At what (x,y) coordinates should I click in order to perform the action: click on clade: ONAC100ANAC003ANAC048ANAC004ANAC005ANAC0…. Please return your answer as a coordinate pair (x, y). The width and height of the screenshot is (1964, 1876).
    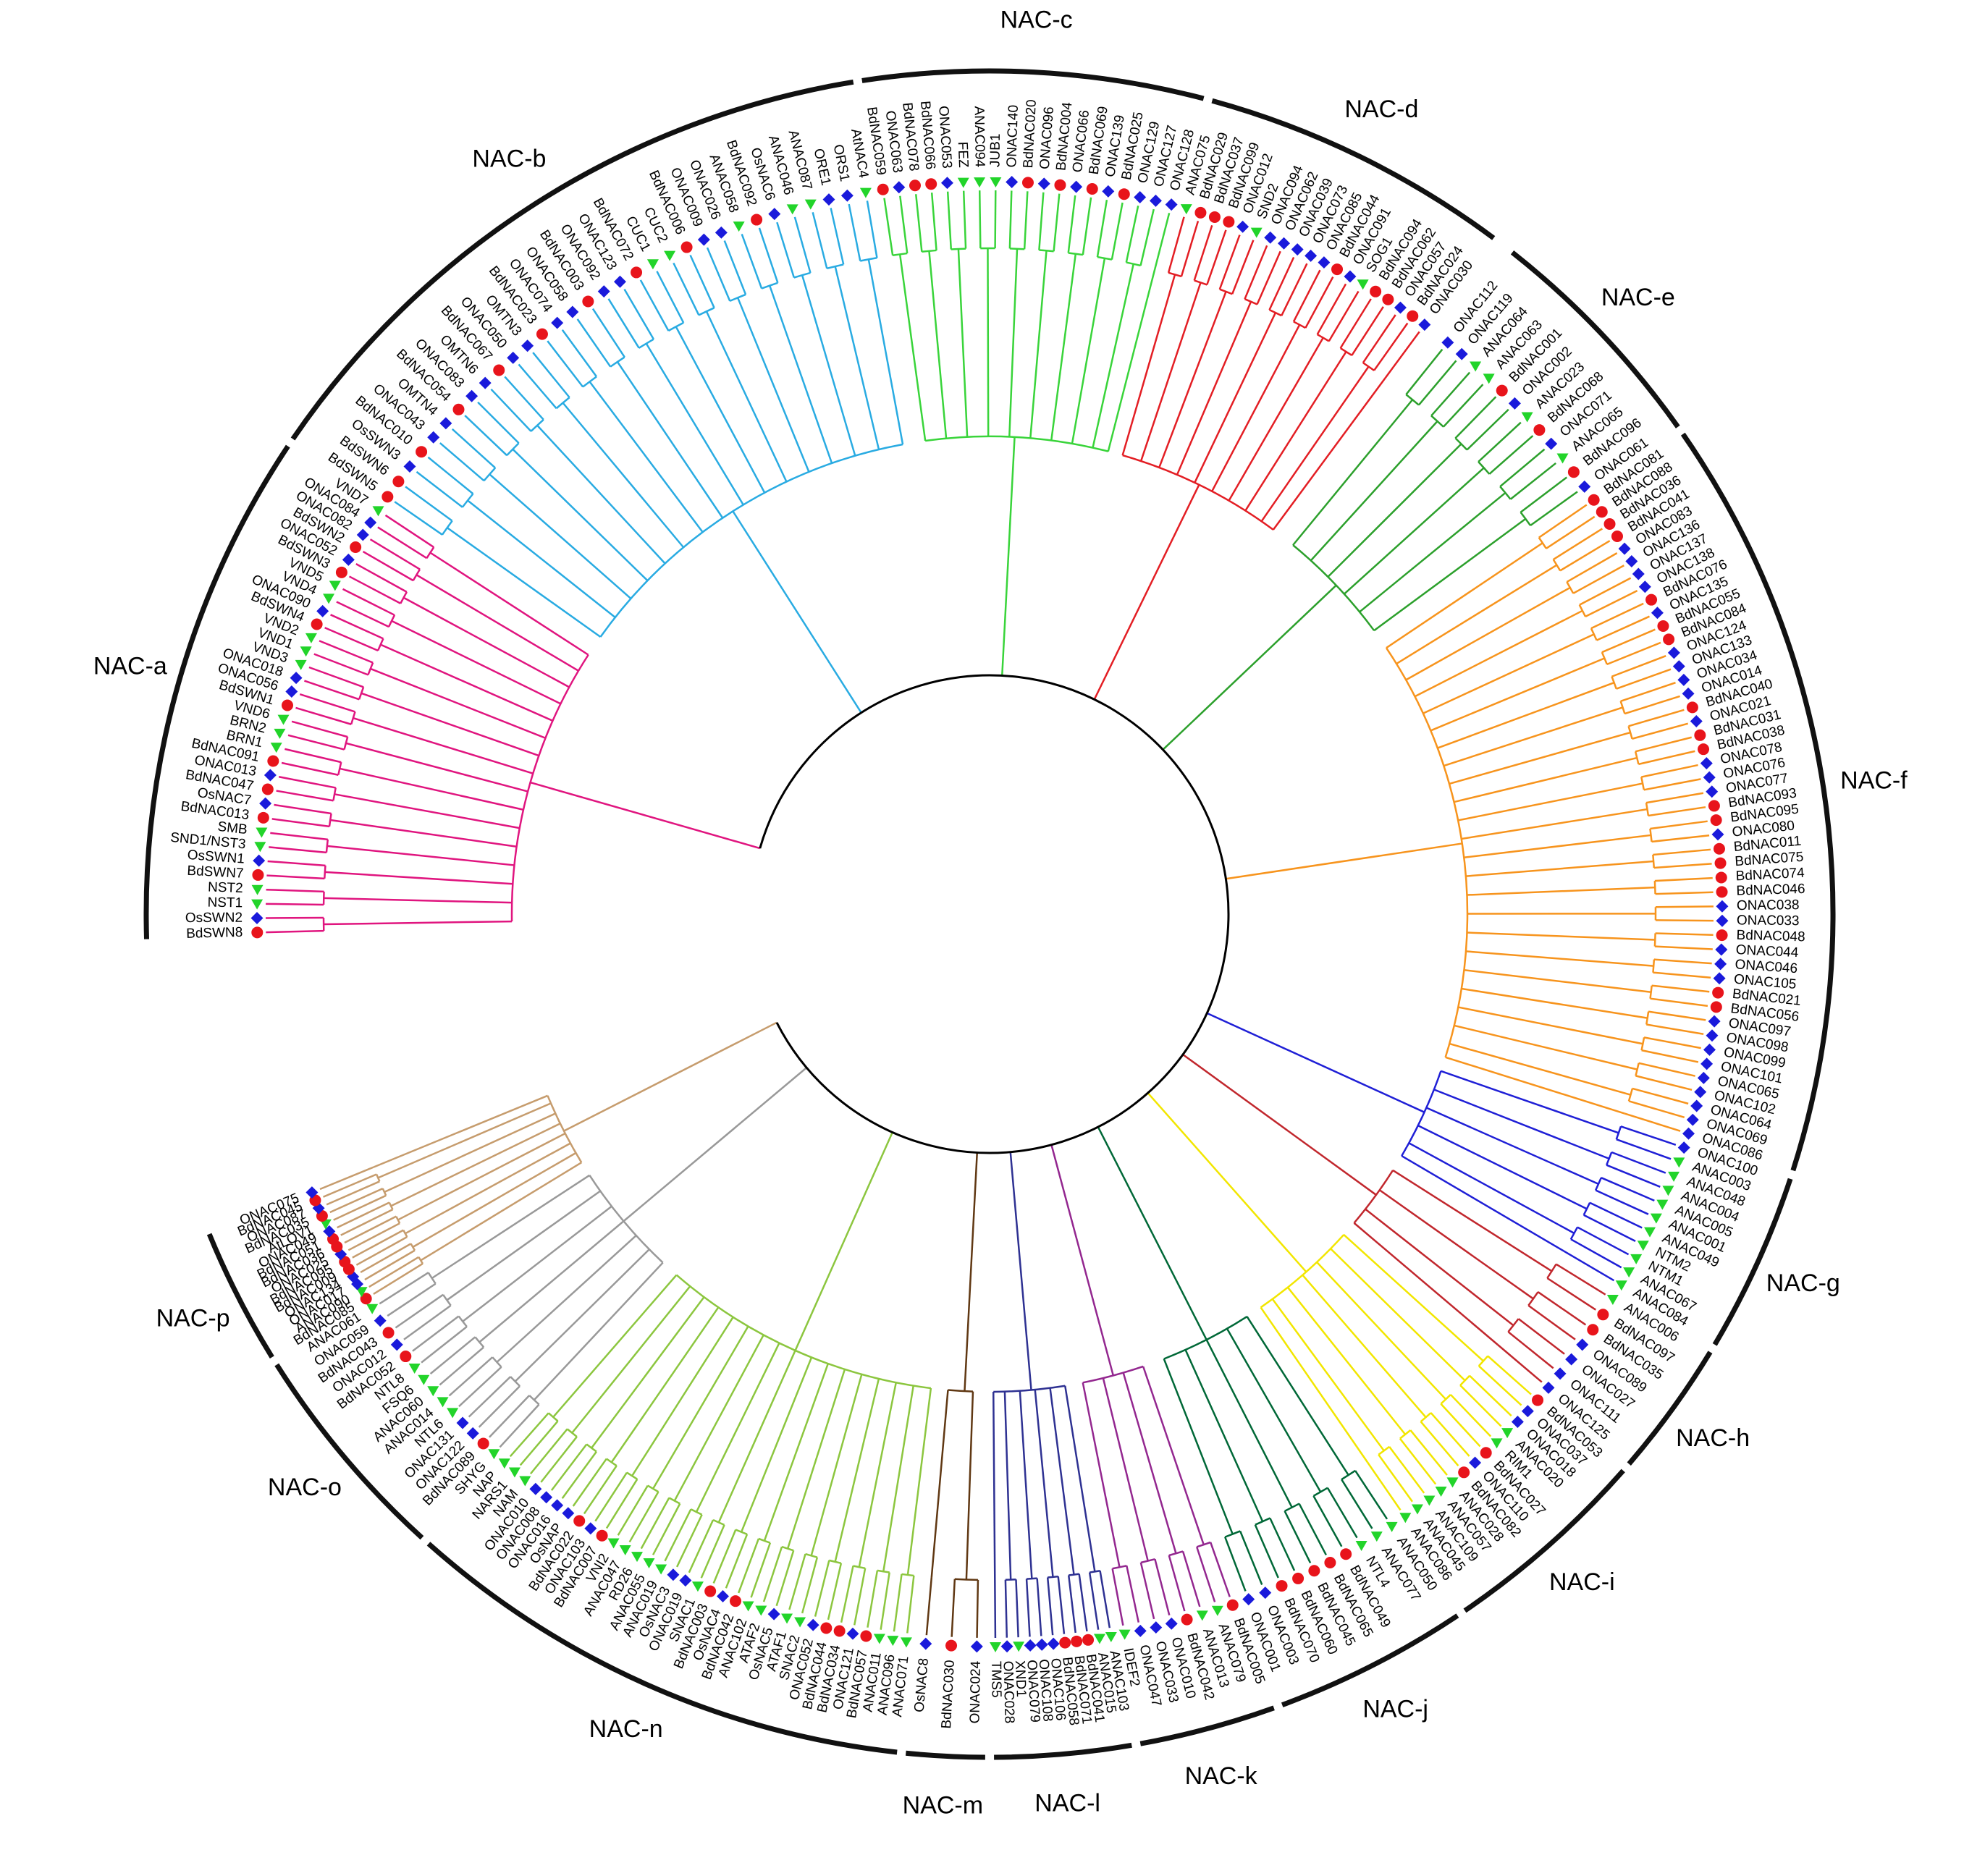
    Looking at the image, I should click on (1523, 1179).